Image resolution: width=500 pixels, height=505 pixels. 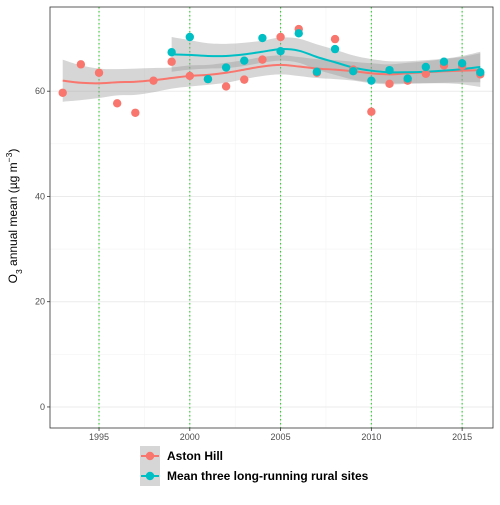 What do you see at coordinates (281, 437) in the screenshot?
I see `x-tick-label: 2005` at bounding box center [281, 437].